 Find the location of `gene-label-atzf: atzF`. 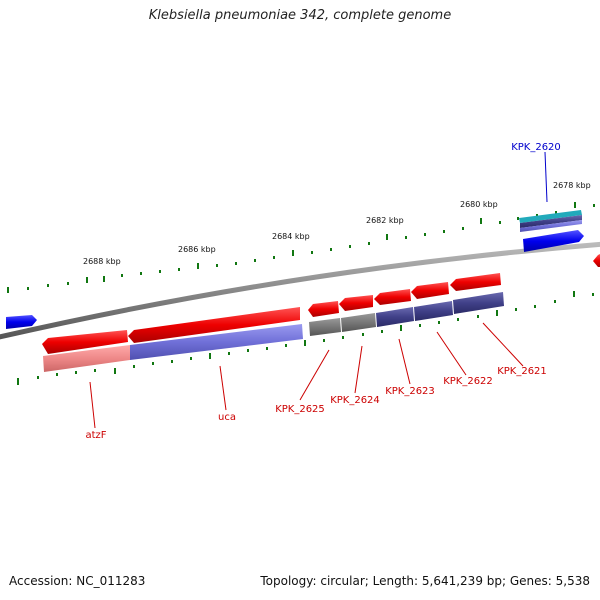

gene-label-atzf: atzF is located at coordinates (95, 435).